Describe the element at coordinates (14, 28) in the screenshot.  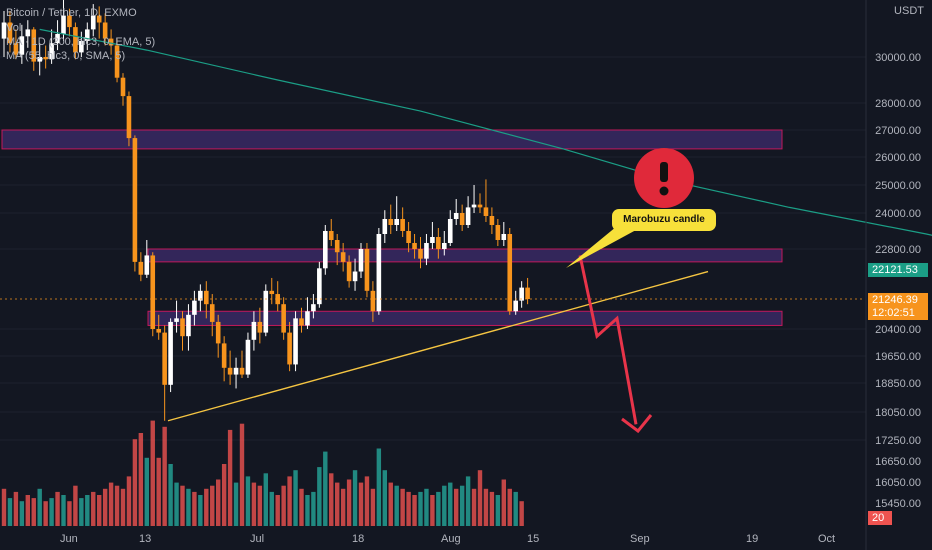
I see `vol-legend: Vol` at that location.